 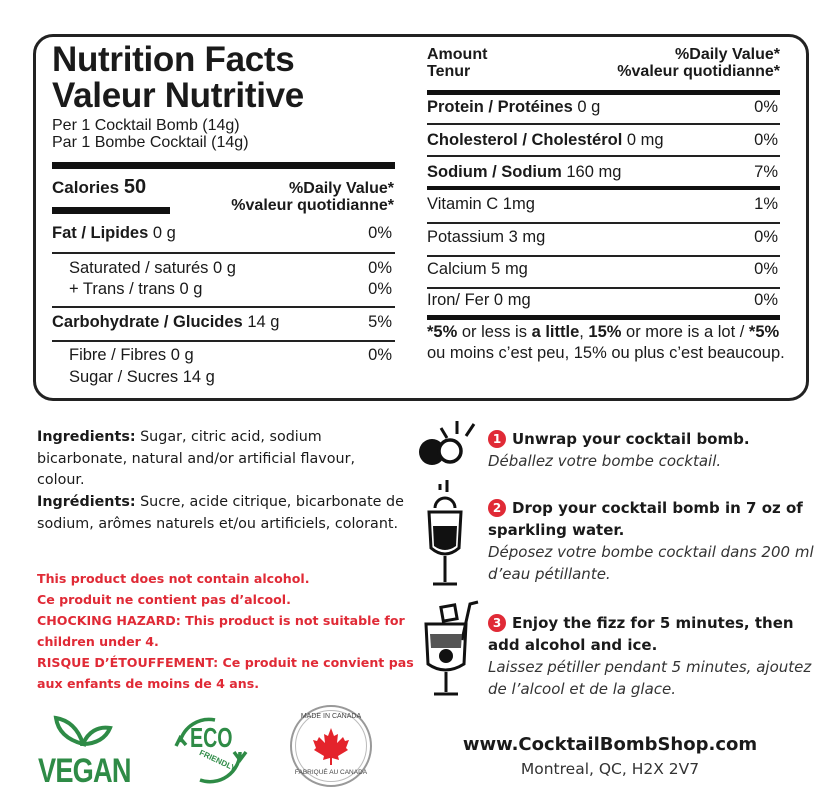 What do you see at coordinates (173, 59) in the screenshot?
I see `title-en: Nutrition Facts` at bounding box center [173, 59].